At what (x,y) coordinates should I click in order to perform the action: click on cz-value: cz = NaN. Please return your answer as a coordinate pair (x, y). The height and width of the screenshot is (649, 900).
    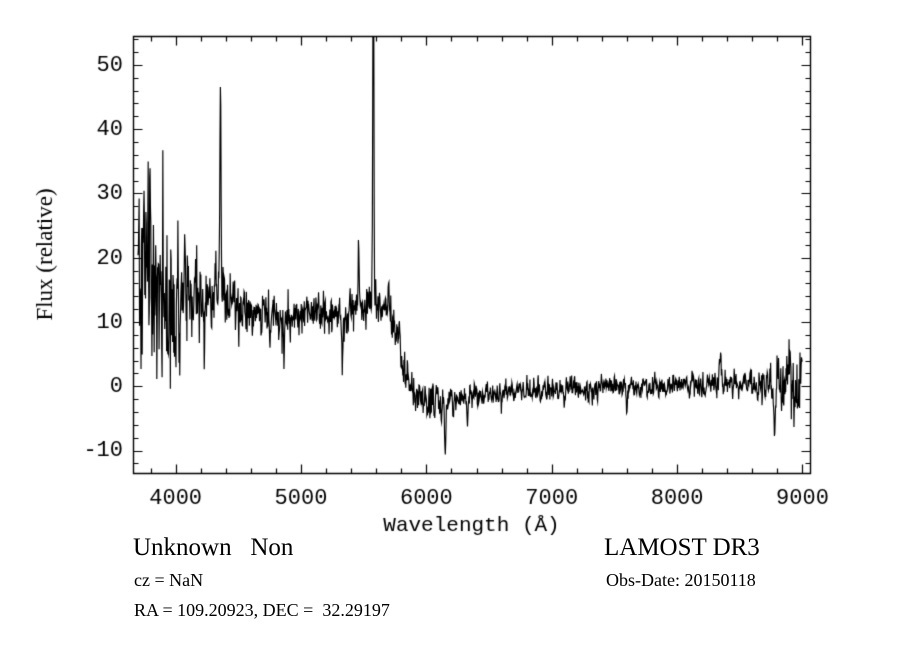
    Looking at the image, I should click on (169, 580).